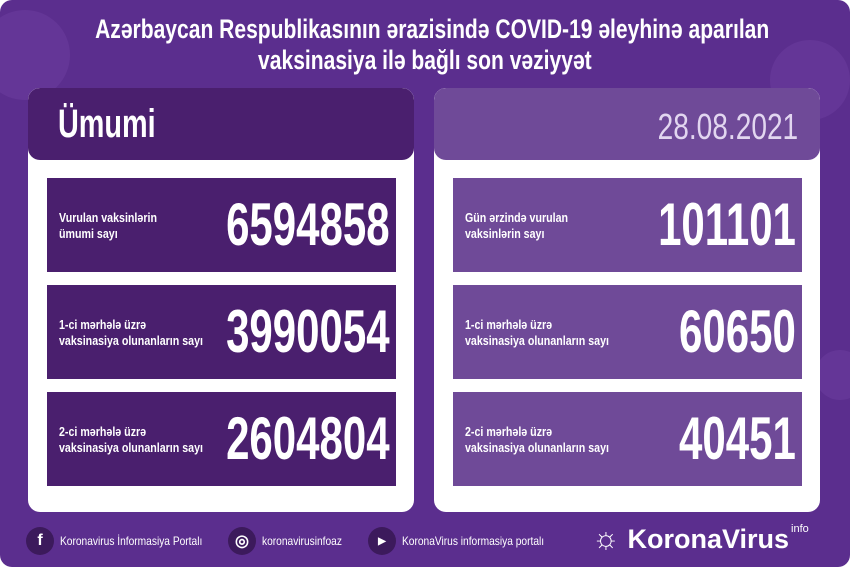 The width and height of the screenshot is (850, 567). I want to click on youtube-link: ▶ KoronaVirus informasiya portalı, so click(468, 541).